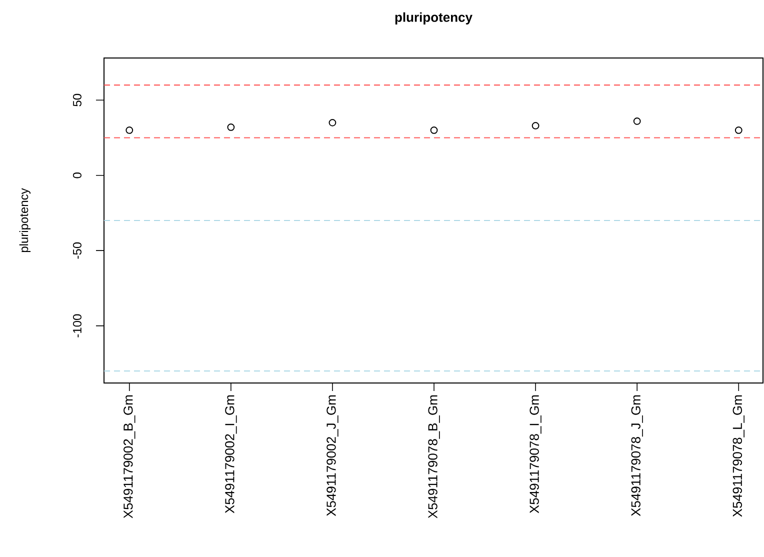  I want to click on y-tick-label: -50, so click(77, 250).